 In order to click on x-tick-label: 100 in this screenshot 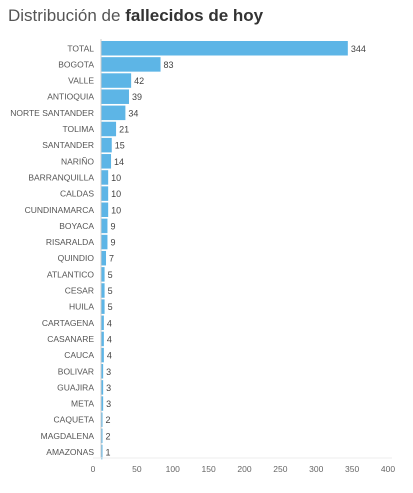, I will do `click(173, 469)`.